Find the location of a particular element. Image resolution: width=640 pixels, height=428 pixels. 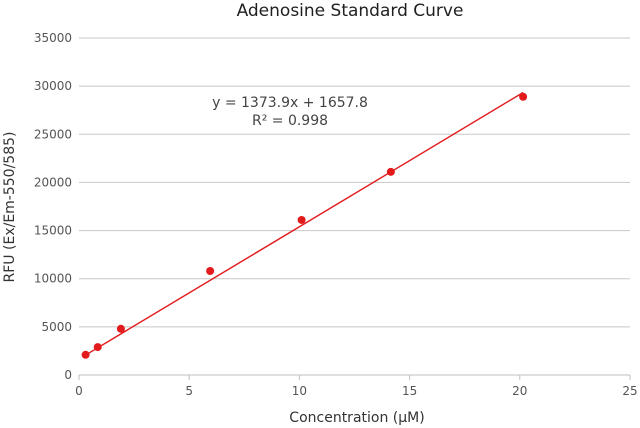

x-tick-labels: 0 5 10 15 20 25 is located at coordinates (356, 391).